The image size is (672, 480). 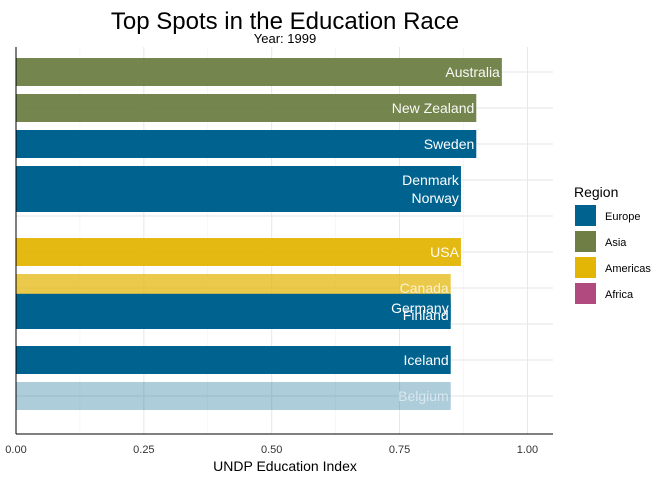 I want to click on legend: Region Europe Asia Americas Africa, so click(x=612, y=244).